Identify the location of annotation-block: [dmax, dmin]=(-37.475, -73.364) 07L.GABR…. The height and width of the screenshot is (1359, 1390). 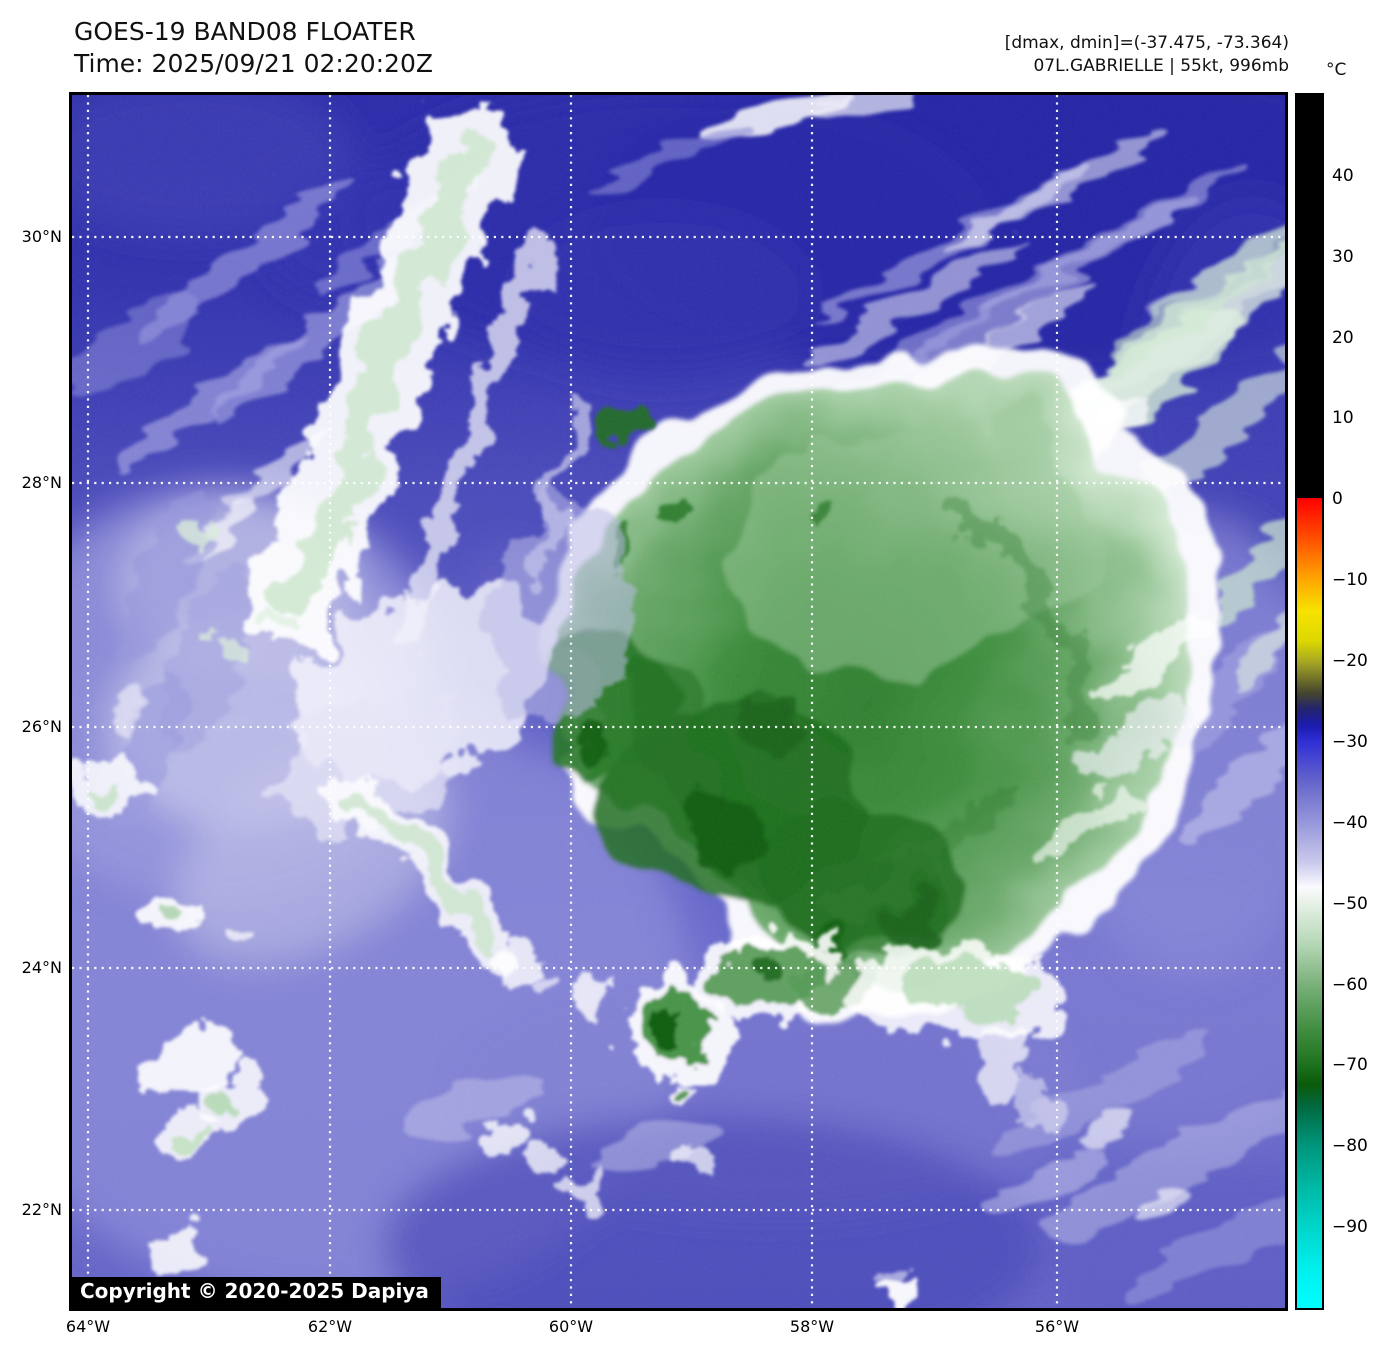
(1147, 55).